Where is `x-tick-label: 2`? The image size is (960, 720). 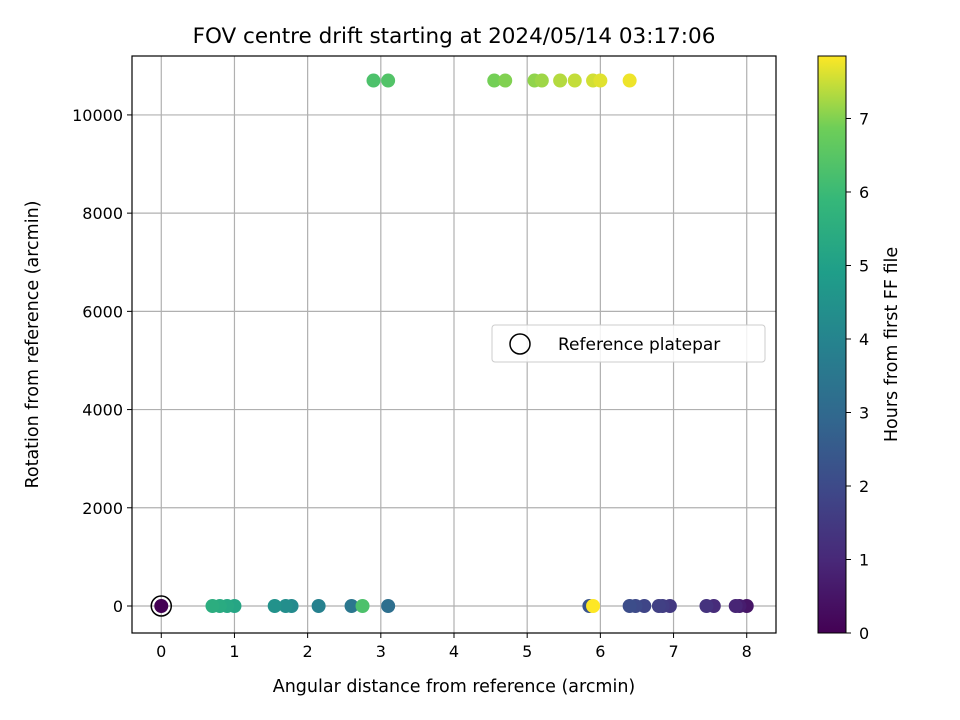
x-tick-label: 2 is located at coordinates (308, 651).